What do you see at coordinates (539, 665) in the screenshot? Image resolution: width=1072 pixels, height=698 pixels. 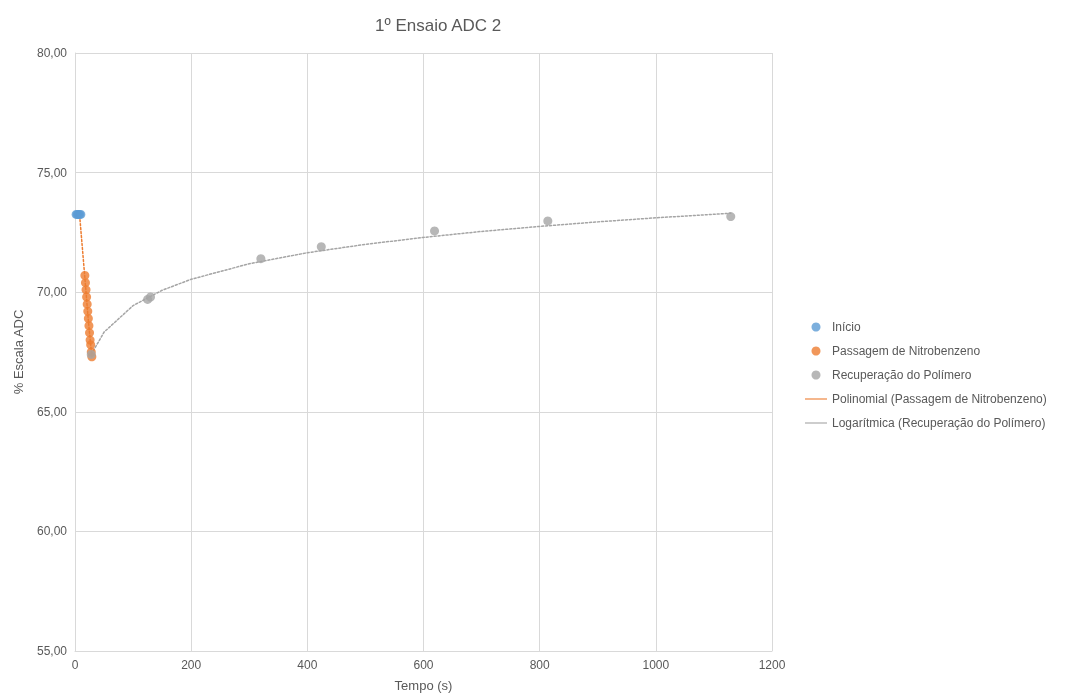 I see `x-tick-label: 800` at bounding box center [539, 665].